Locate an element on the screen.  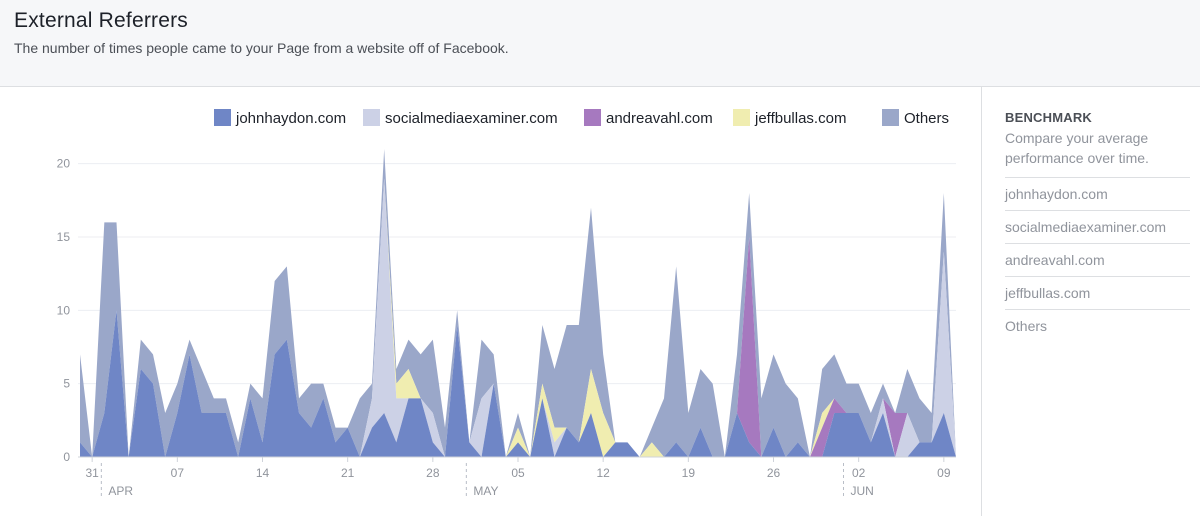
x-tick-label: 12 is located at coordinates (603, 473).